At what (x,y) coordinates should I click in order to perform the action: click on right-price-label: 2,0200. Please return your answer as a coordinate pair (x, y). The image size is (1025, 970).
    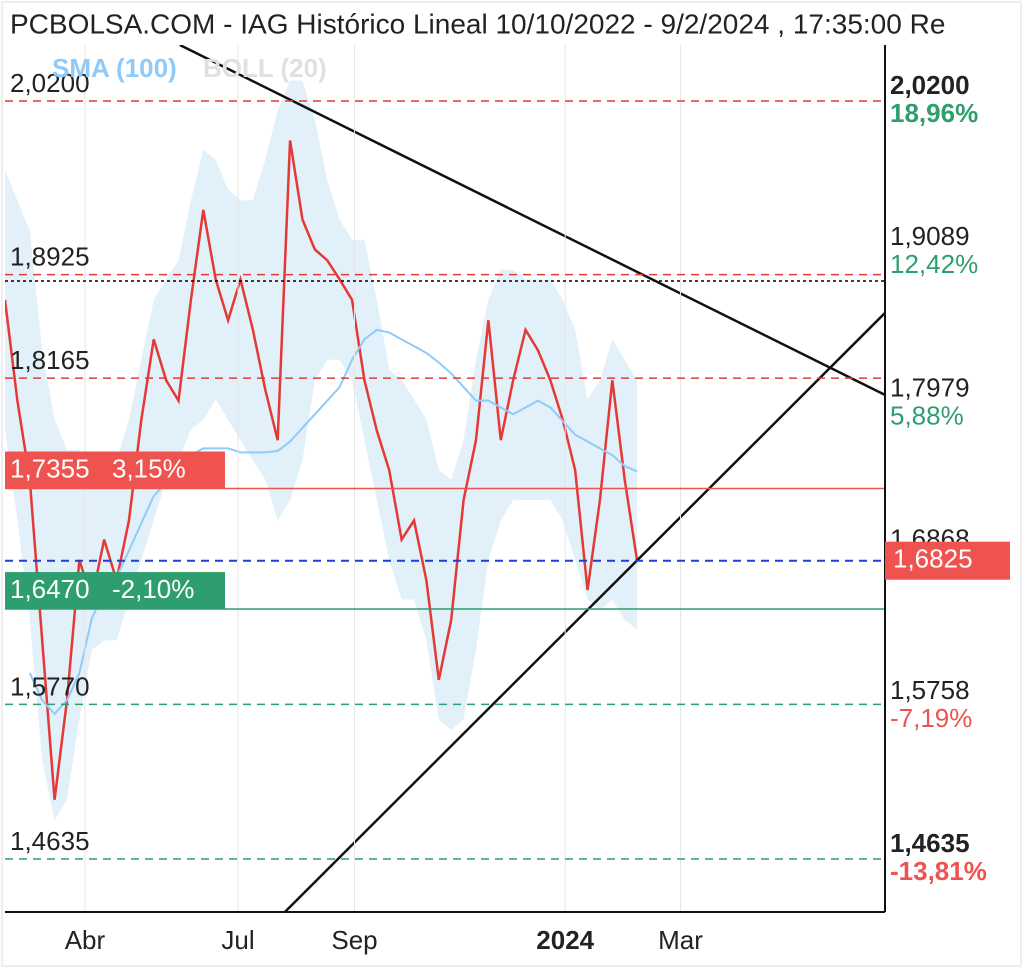
    Looking at the image, I should click on (930, 85).